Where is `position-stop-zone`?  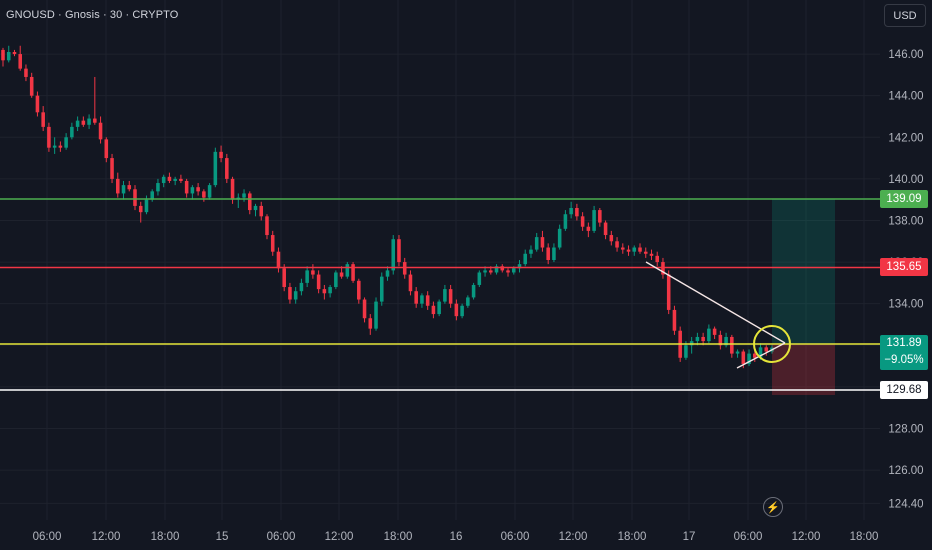 position-stop-zone is located at coordinates (803, 369).